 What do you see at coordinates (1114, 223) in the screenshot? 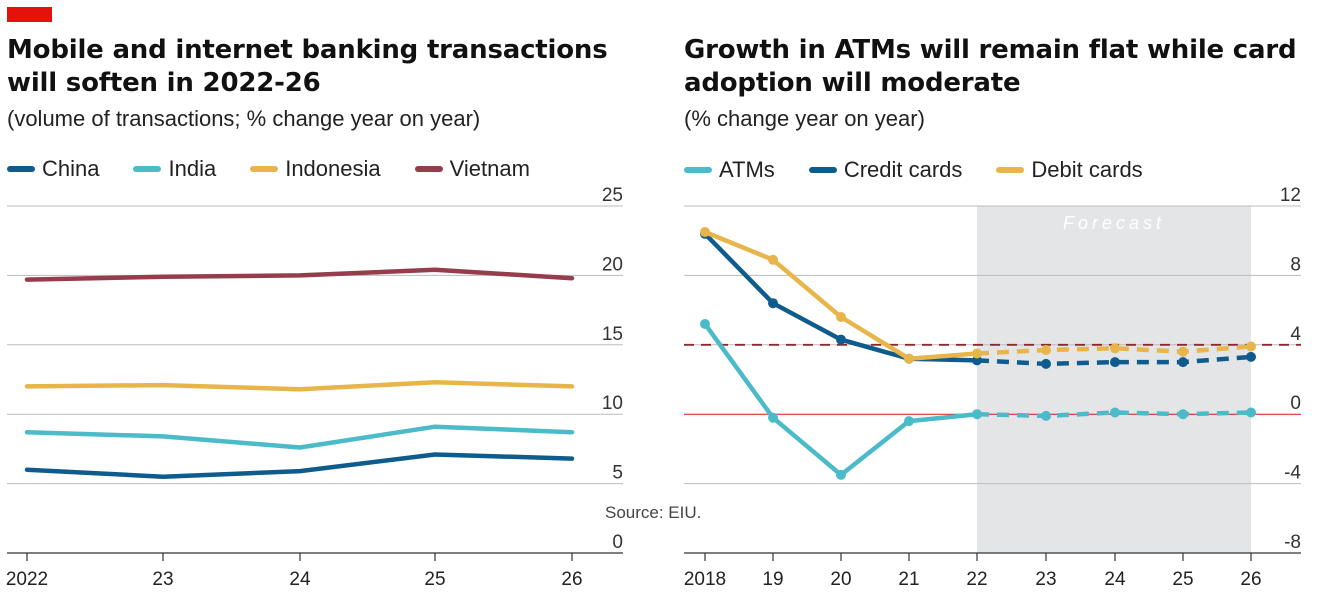
I see `forecast-label: Forecast` at bounding box center [1114, 223].